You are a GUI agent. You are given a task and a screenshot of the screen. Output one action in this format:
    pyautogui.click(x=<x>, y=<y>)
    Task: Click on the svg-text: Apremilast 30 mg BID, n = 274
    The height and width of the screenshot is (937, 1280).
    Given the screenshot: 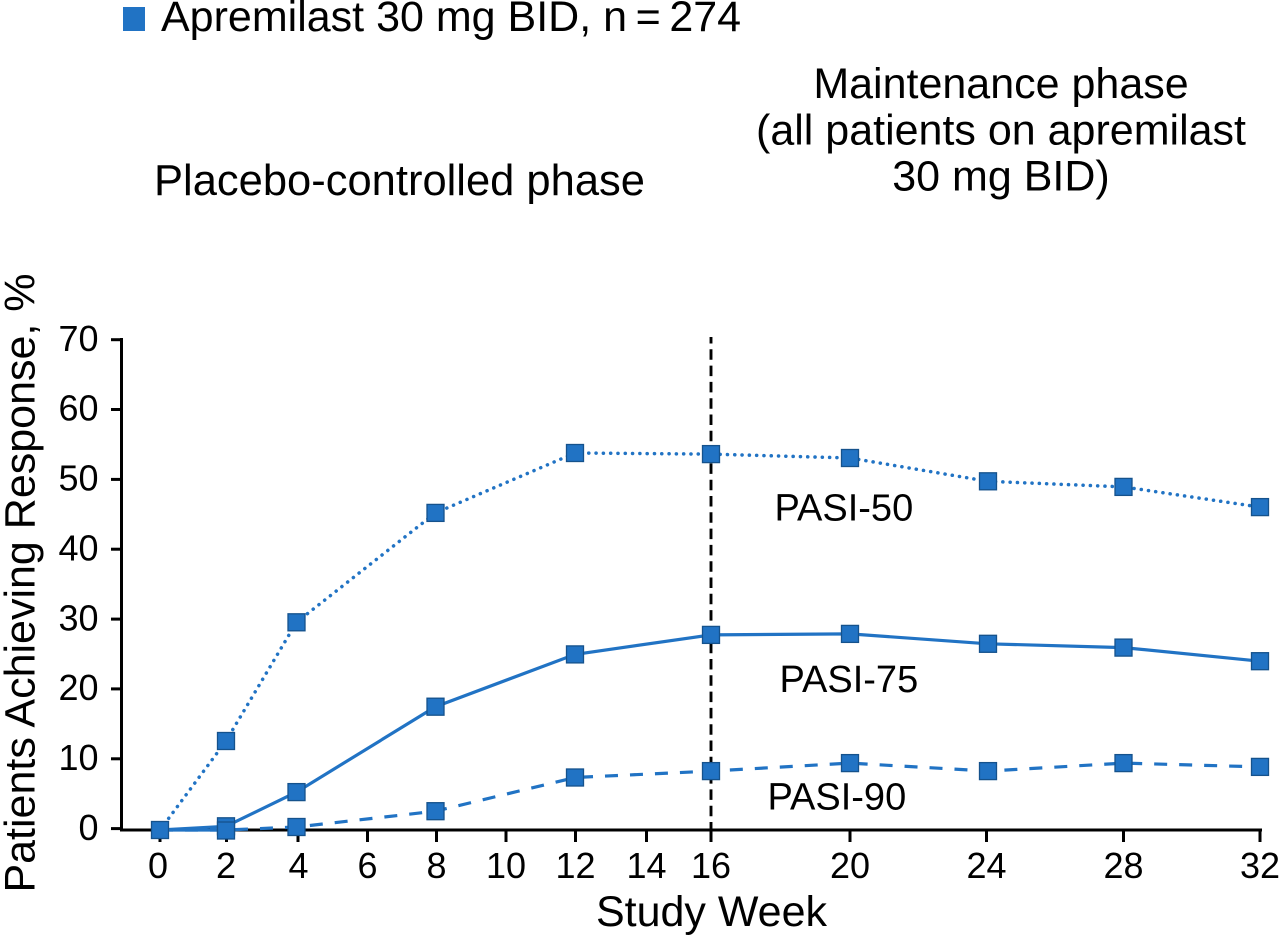 What is the action you would take?
    pyautogui.click(x=451, y=20)
    